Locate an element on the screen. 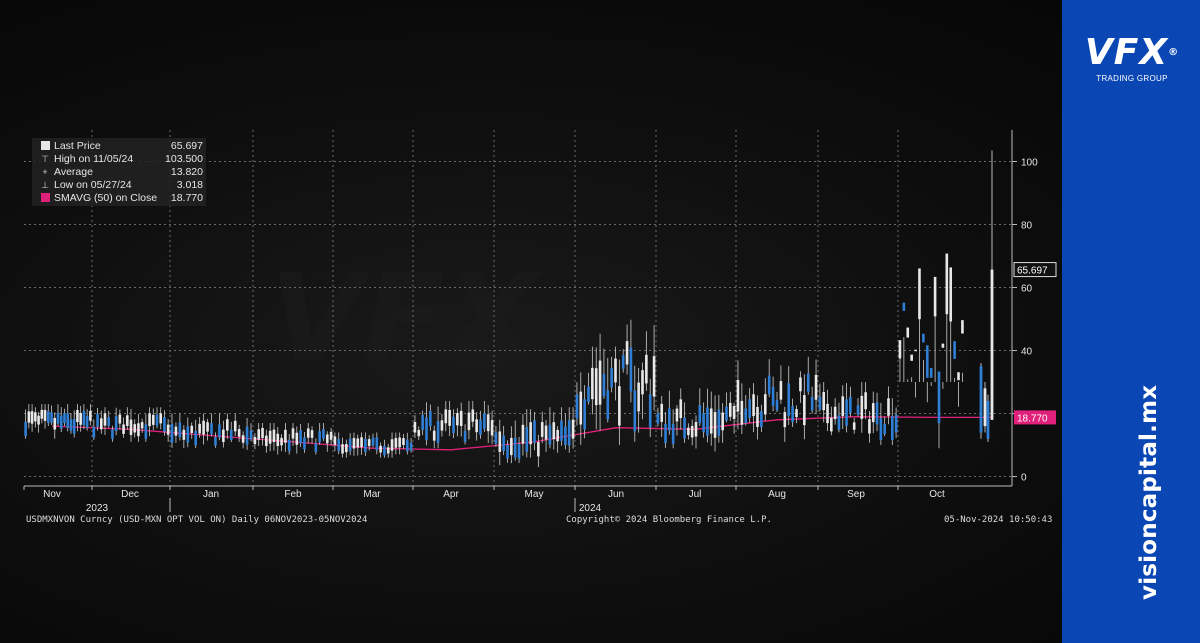  average-marker-icon: + is located at coordinates (45, 172).